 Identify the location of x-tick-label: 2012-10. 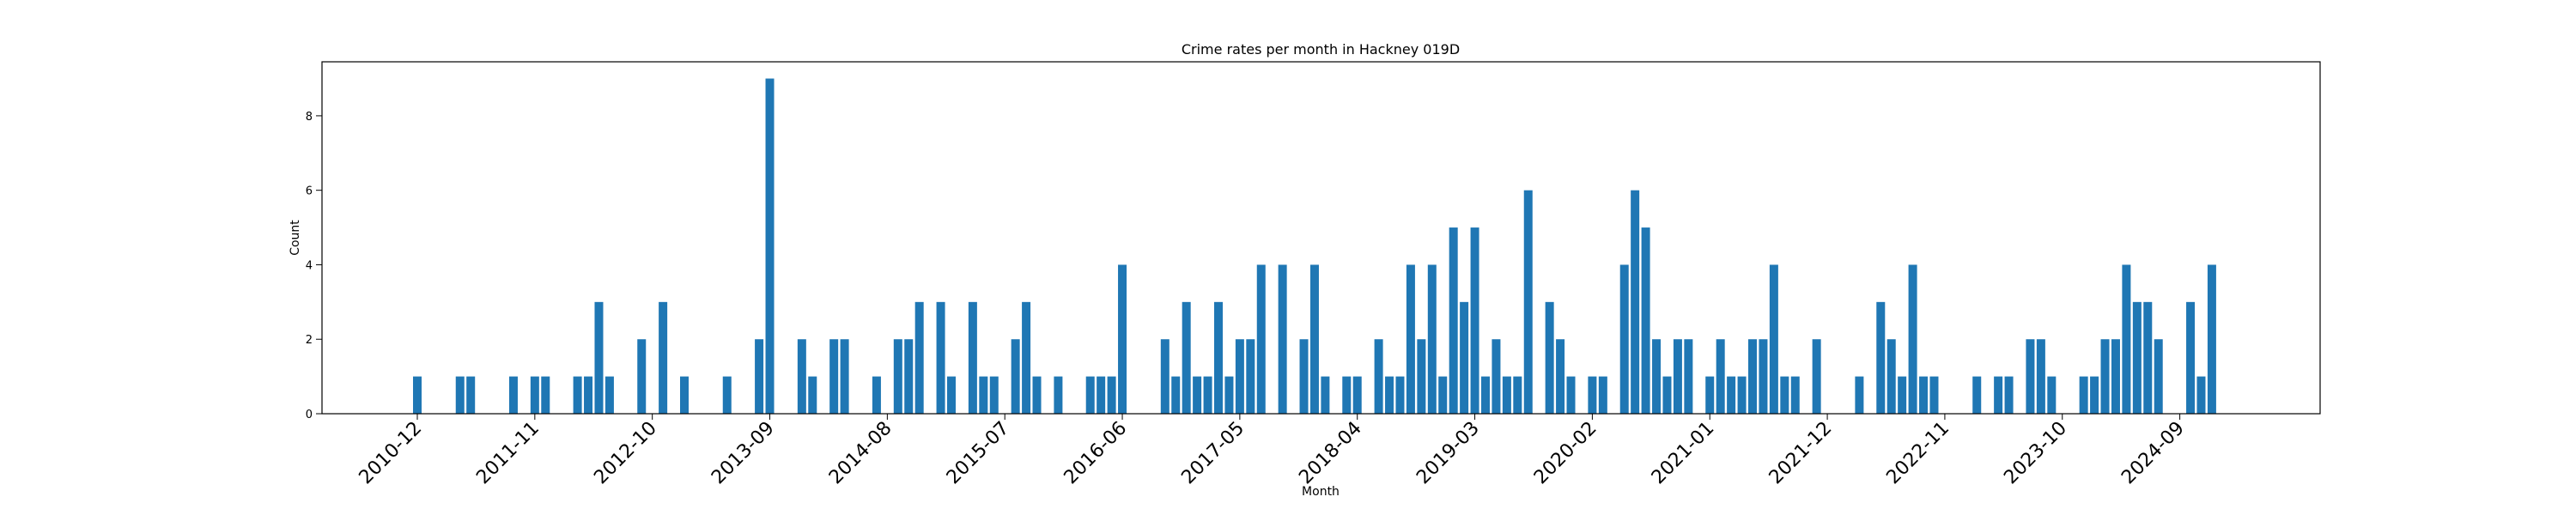
(625, 453).